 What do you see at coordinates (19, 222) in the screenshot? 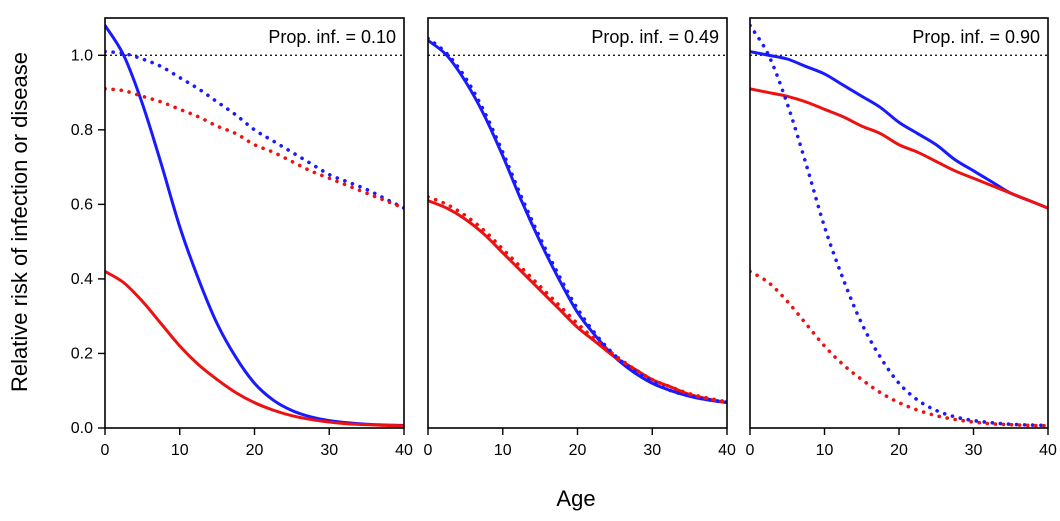
I see `y-axis-title: Relative risk of infection or disease` at bounding box center [19, 222].